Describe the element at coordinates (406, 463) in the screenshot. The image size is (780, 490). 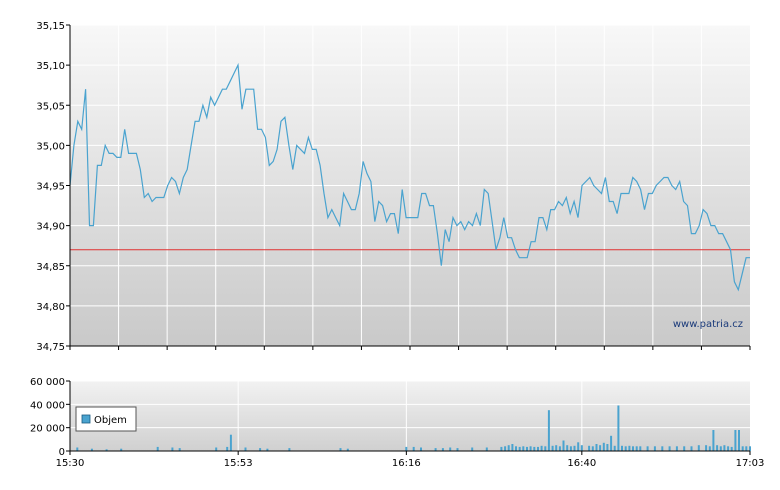
I see `volume-x-tick-label: 16:16` at that location.